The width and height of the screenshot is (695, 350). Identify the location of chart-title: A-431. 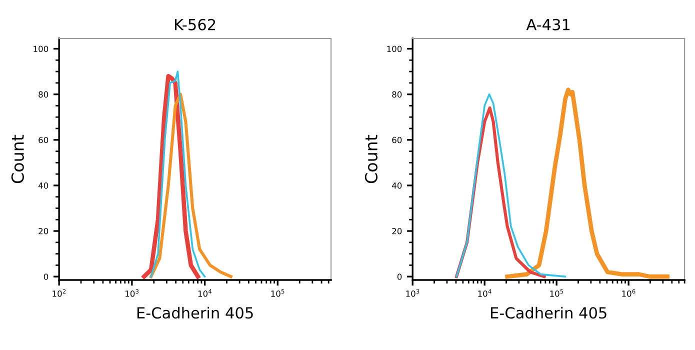
(548, 24).